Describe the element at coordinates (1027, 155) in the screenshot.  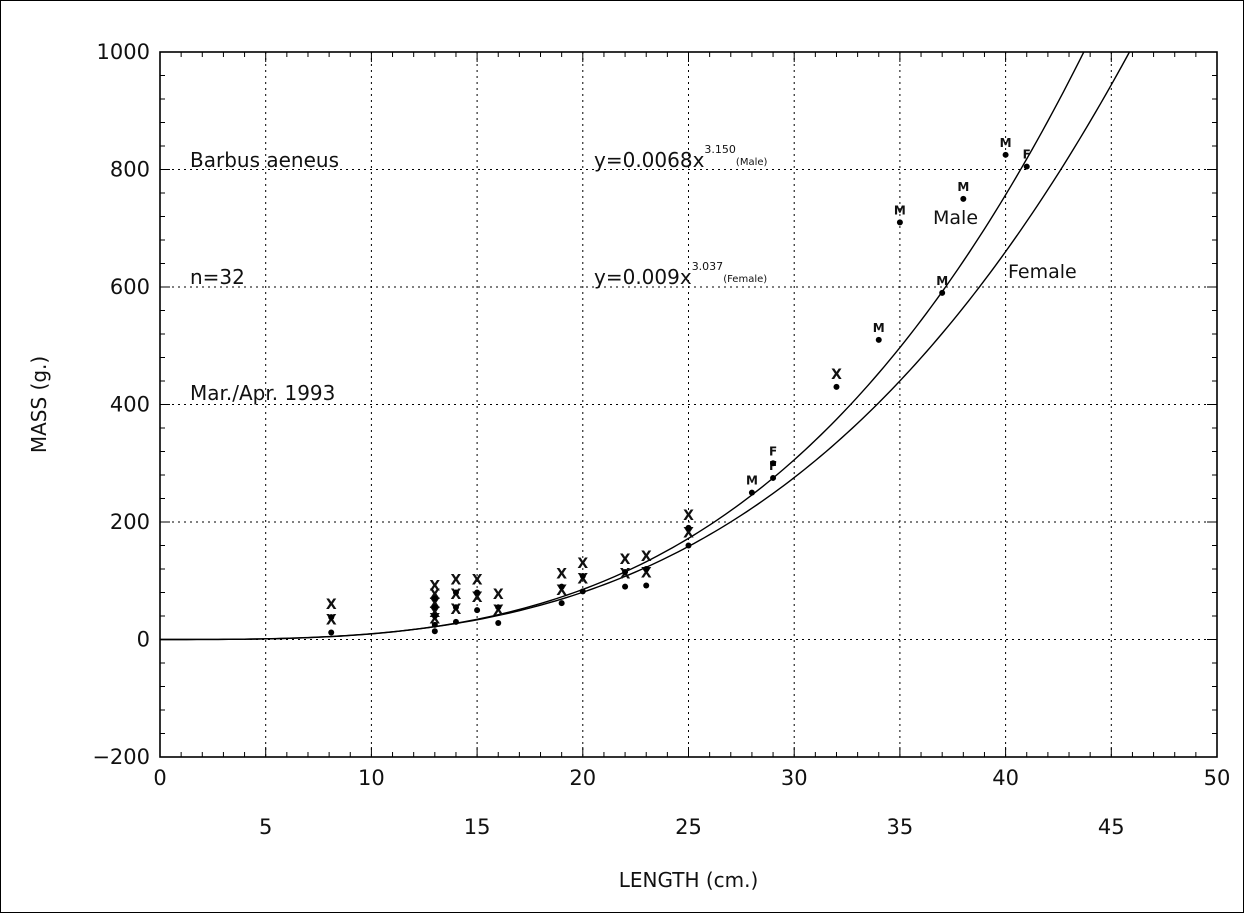
I see `point-marker: F` at that location.